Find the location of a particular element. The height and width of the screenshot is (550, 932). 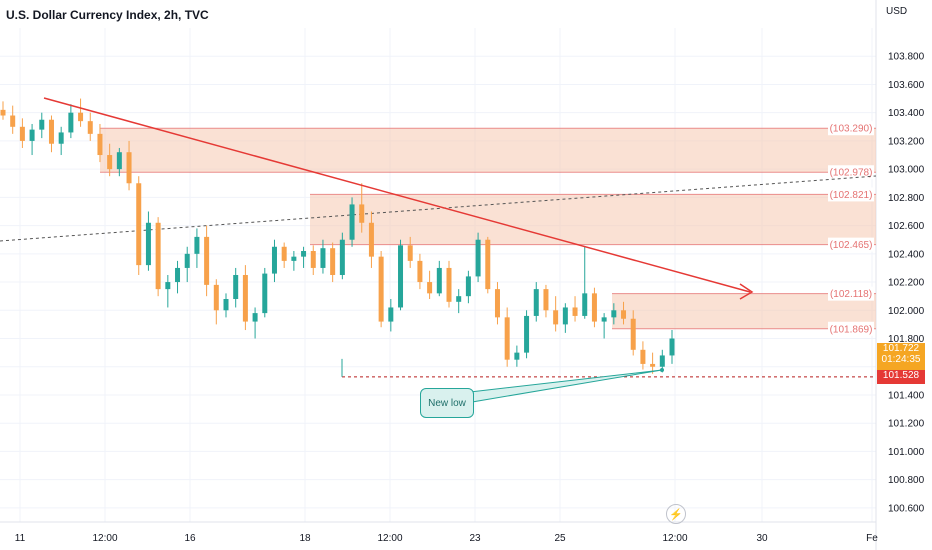

price-tick-label: 100.600 is located at coordinates (906, 508).